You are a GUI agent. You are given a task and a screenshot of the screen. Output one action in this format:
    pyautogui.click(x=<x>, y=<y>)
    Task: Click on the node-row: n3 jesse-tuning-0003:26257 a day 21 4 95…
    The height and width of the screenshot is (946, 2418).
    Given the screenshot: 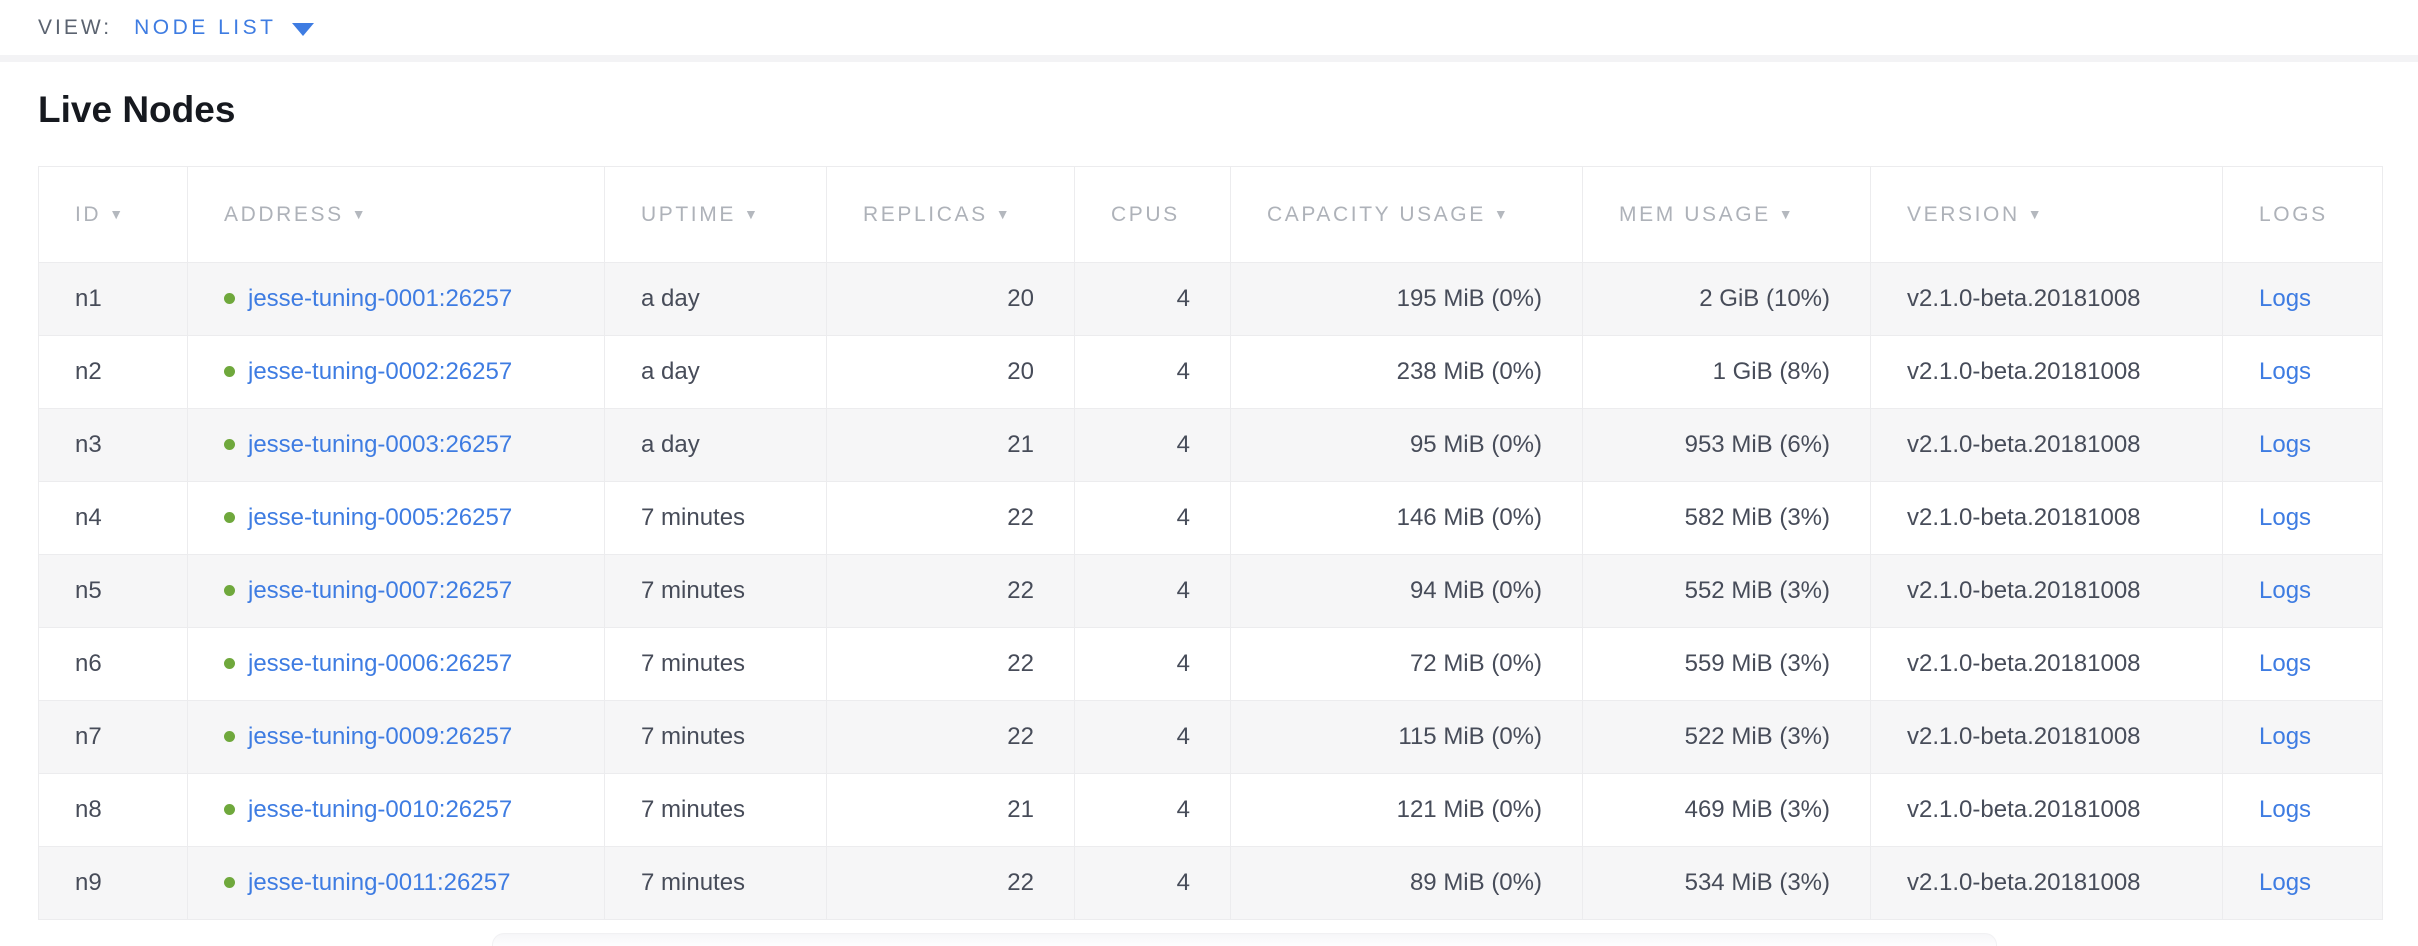 What is the action you would take?
    pyautogui.click(x=1210, y=445)
    